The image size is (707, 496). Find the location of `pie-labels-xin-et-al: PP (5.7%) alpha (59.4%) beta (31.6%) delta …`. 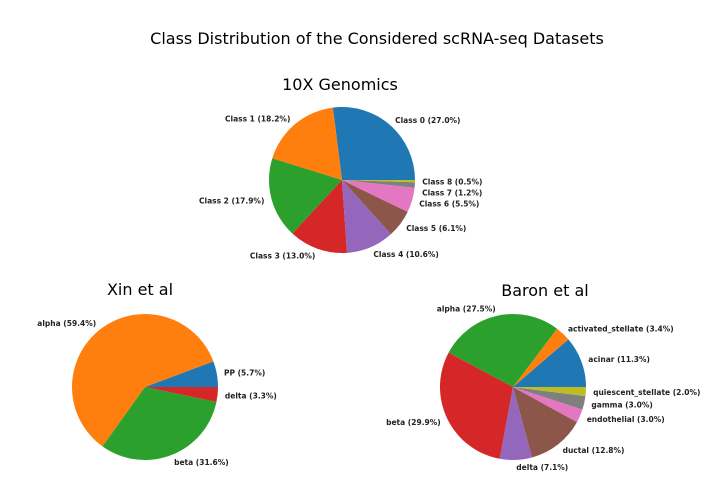

pie-labels-xin-et-al: PP (5.7%) alpha (59.4%) beta (31.6%) delta … is located at coordinates (157, 393).